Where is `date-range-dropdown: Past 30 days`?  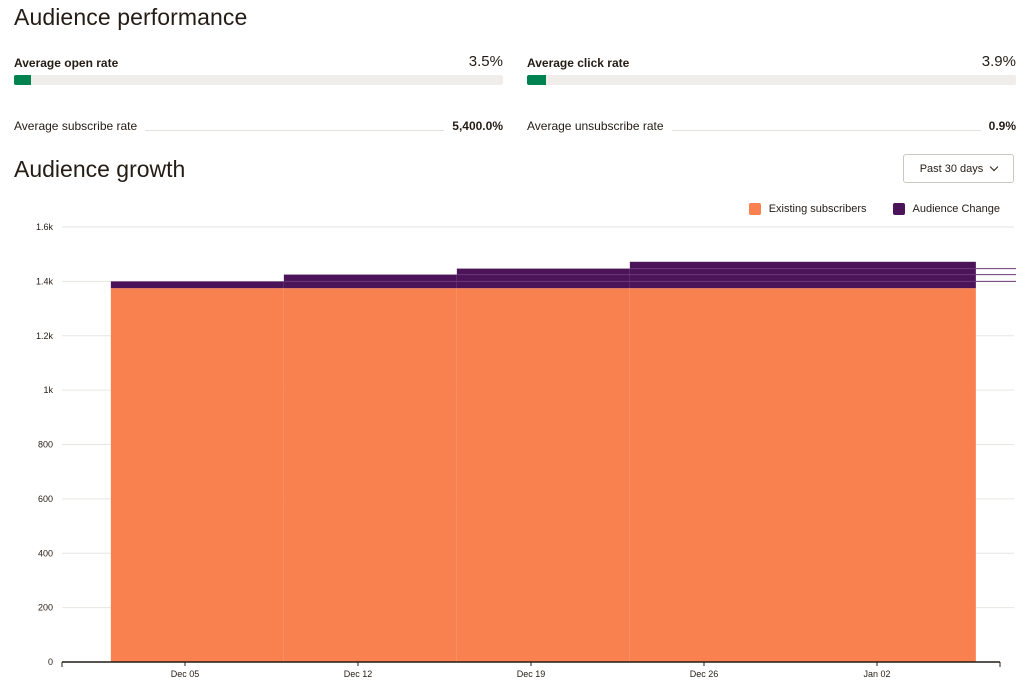 date-range-dropdown: Past 30 days is located at coordinates (958, 168).